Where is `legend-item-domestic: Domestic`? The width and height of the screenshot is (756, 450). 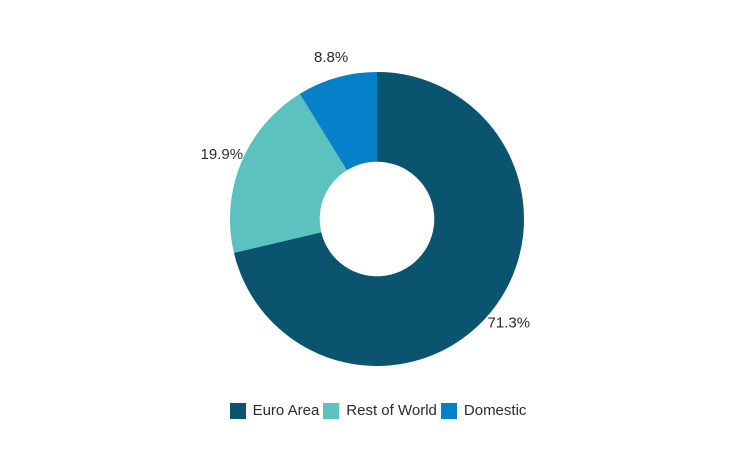 legend-item-domestic: Domestic is located at coordinates (483, 411).